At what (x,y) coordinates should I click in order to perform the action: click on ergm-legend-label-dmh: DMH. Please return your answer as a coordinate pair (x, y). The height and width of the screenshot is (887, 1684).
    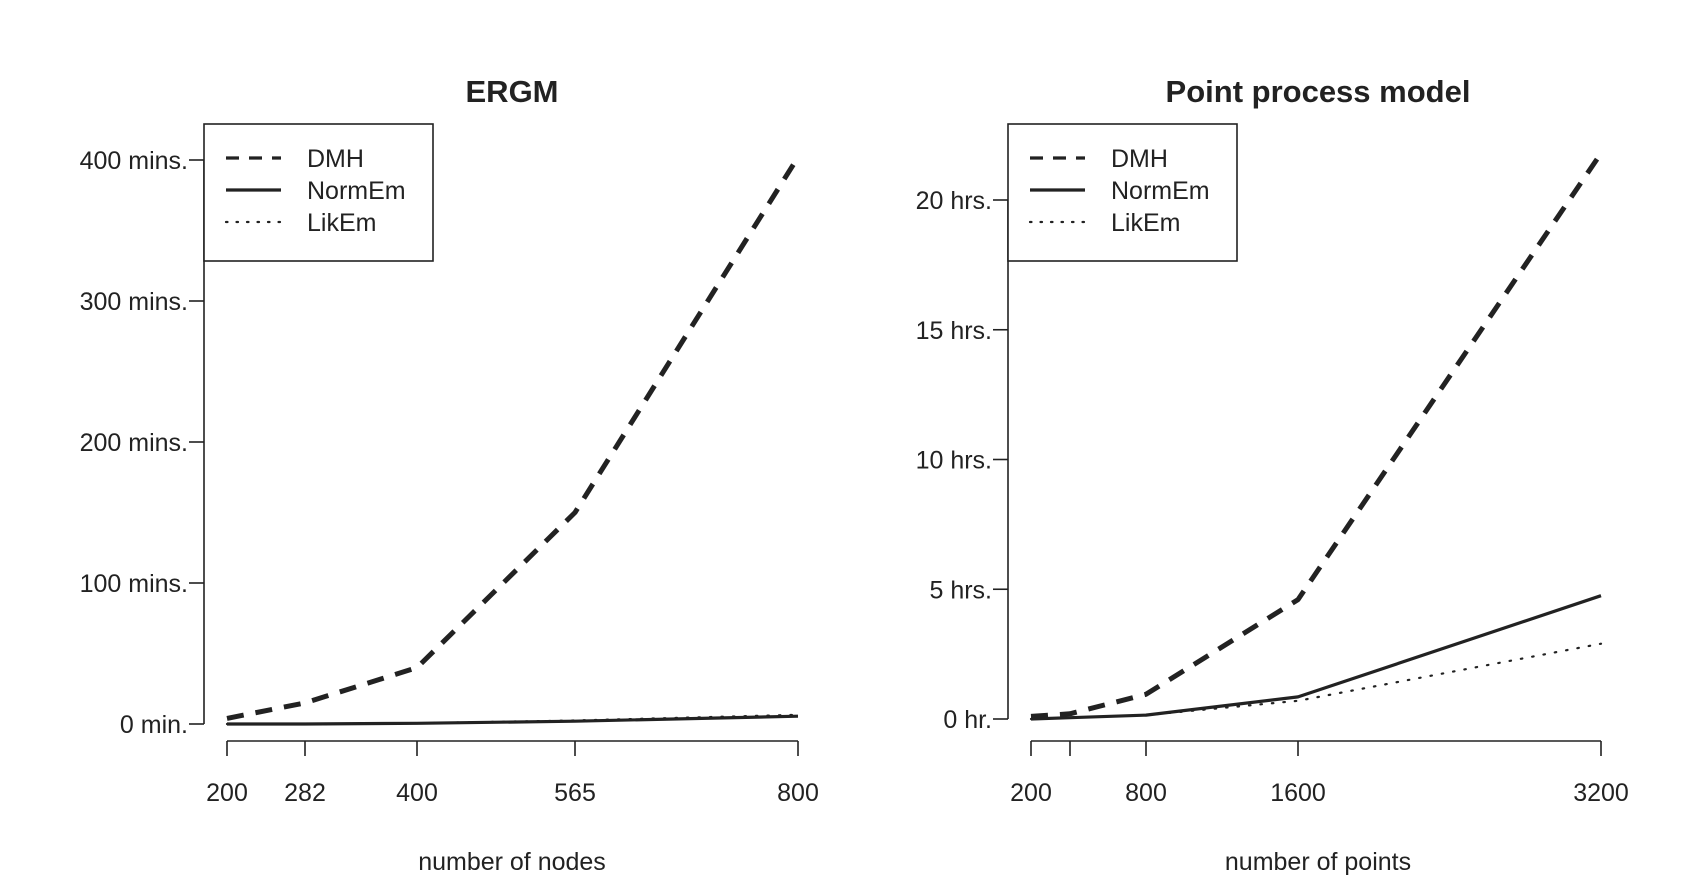
    Looking at the image, I should click on (335, 159).